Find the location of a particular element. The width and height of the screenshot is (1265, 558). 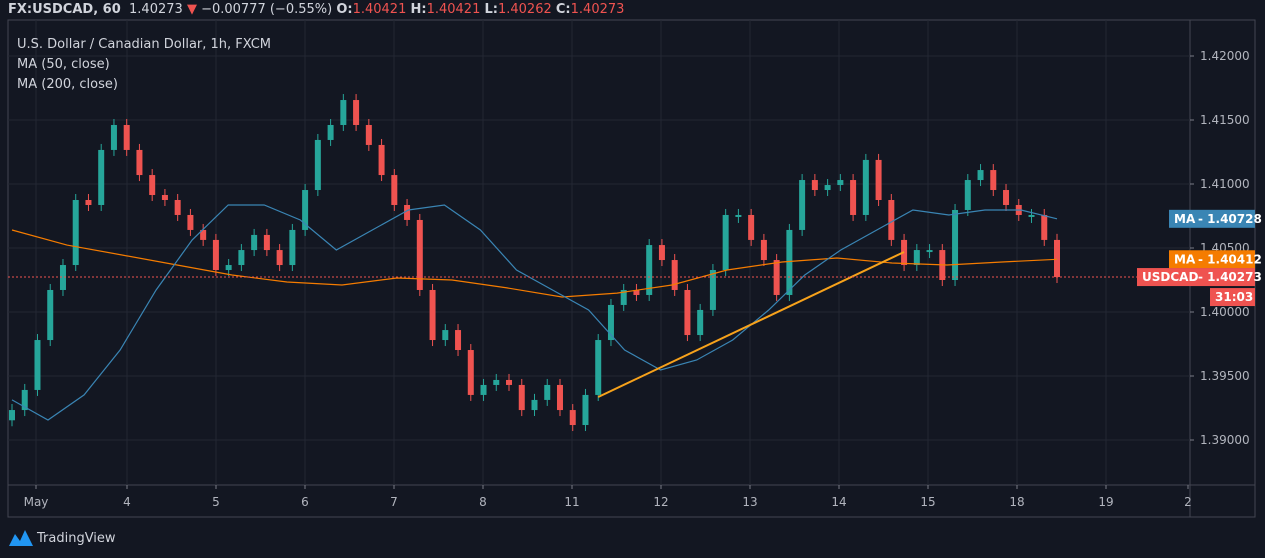

ma50-badge-label: MA is located at coordinates (1185, 219).